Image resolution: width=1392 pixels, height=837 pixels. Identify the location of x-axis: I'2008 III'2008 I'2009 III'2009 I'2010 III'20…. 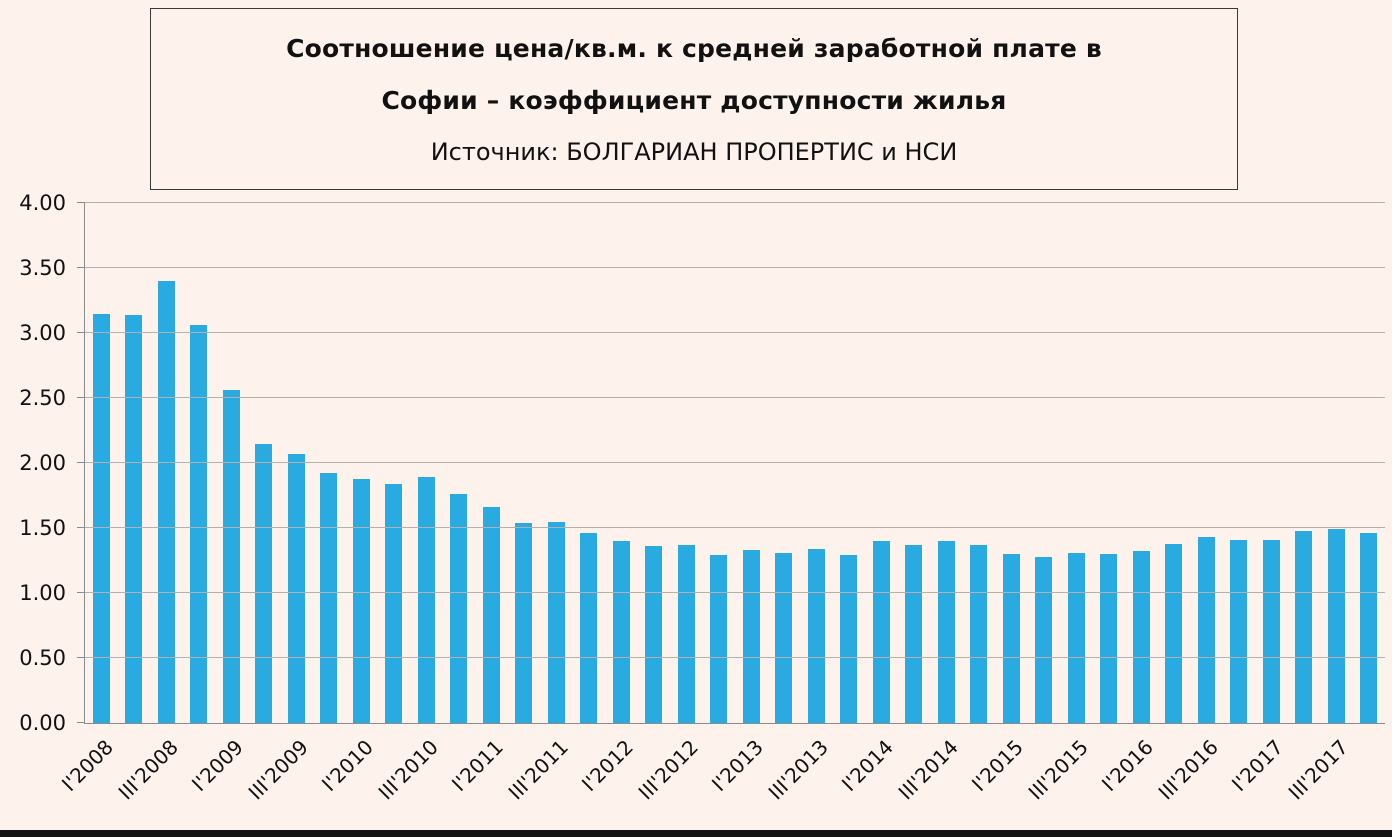
(721, 778).